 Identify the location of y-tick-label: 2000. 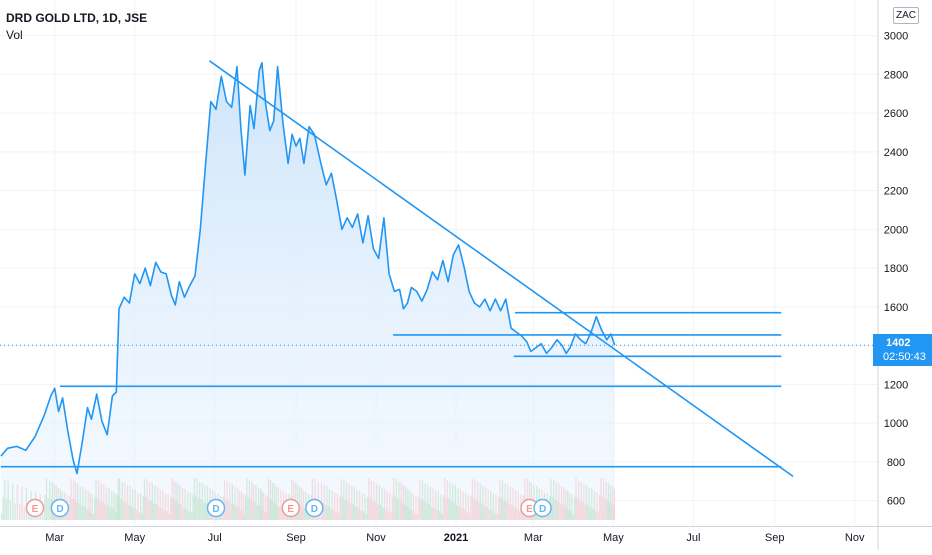
(896, 230).